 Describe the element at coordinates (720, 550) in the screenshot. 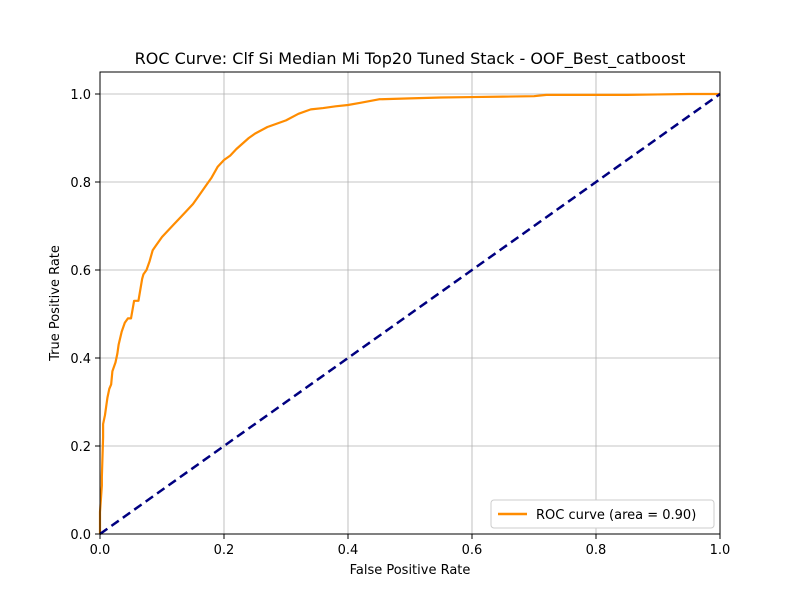

I see `x-tick-label: 1.0` at that location.